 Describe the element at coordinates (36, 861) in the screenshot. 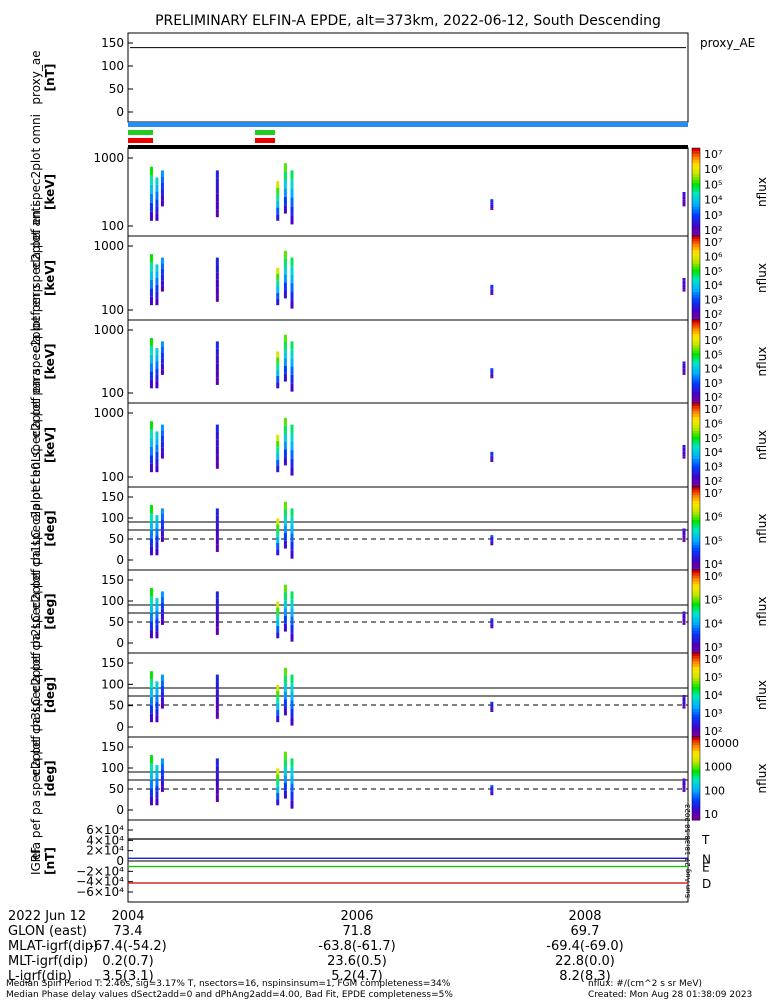

I see `panel-ylabel-main: IGRF` at that location.